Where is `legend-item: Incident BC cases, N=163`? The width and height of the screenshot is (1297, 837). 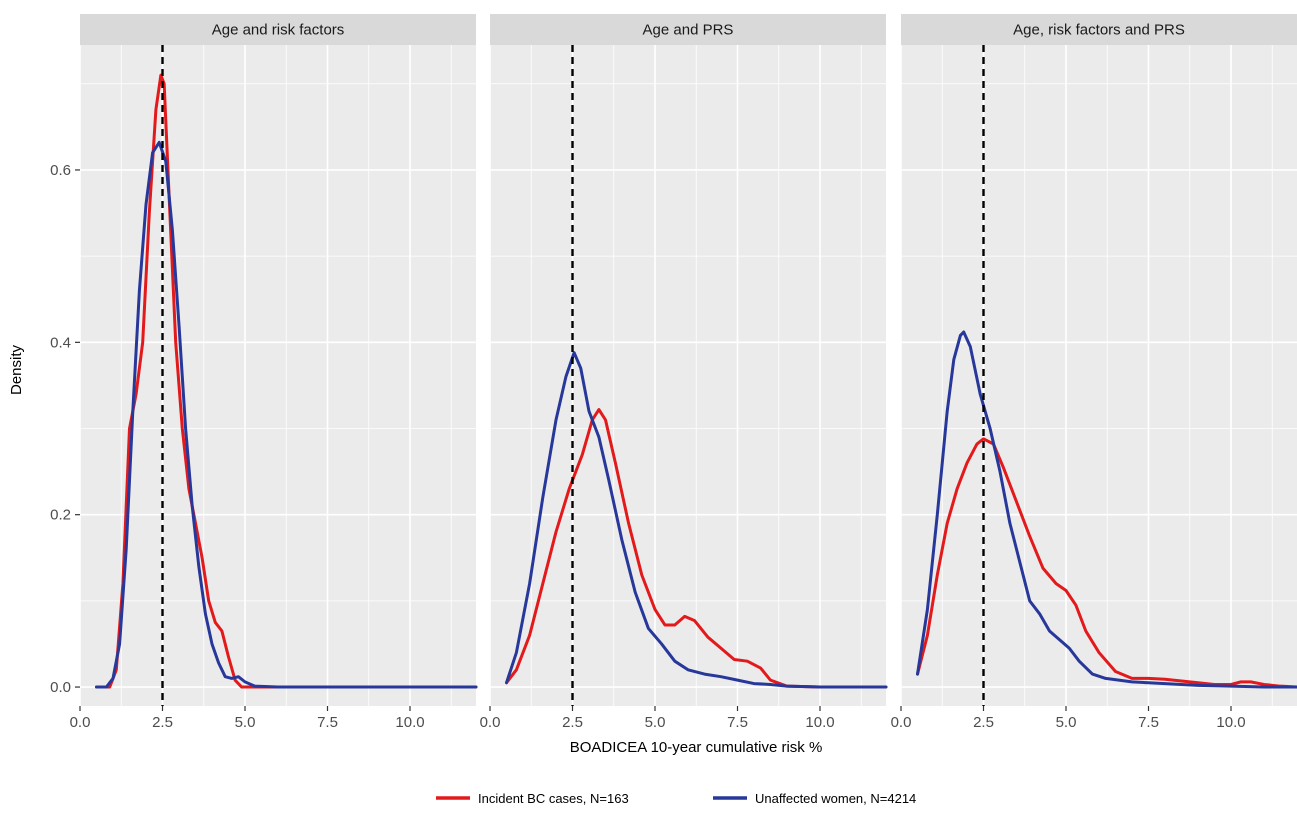 legend-item: Incident BC cases, N=163 is located at coordinates (532, 798).